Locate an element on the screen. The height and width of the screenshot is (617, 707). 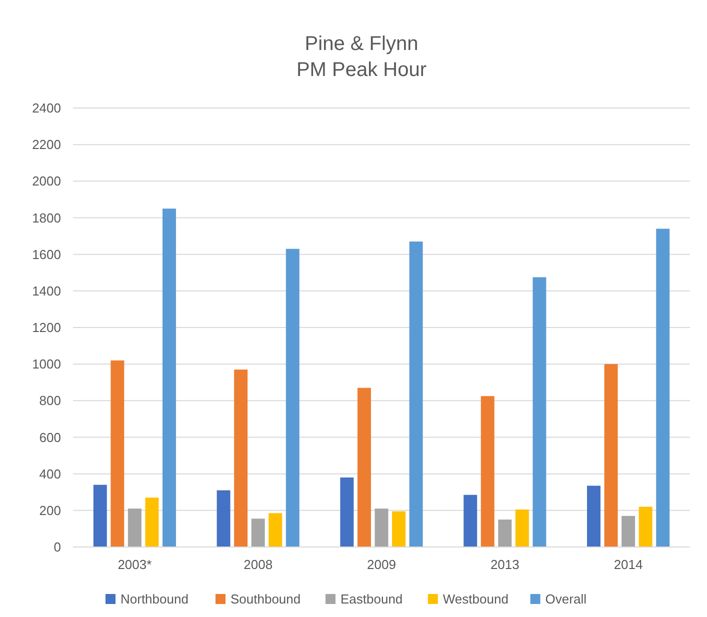
x-tick-label: 2014 is located at coordinates (628, 564).